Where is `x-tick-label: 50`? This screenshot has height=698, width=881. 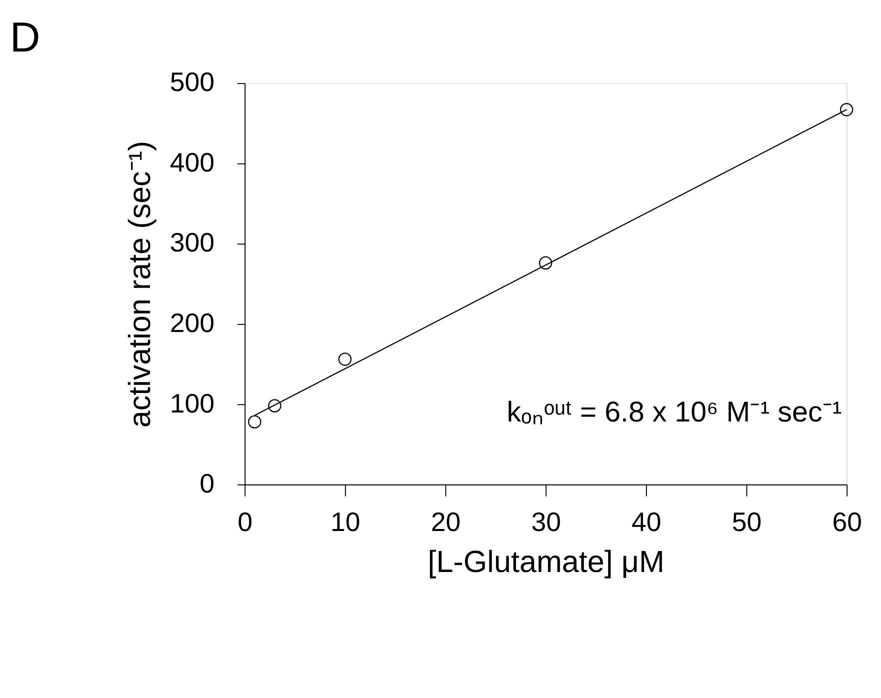 x-tick-label: 50 is located at coordinates (747, 521).